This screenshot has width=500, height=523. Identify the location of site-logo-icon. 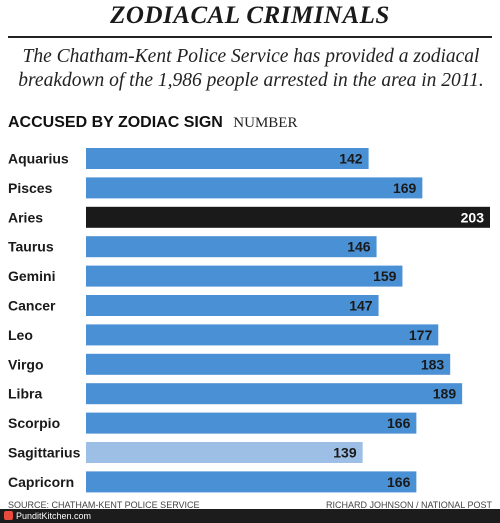
(8, 515).